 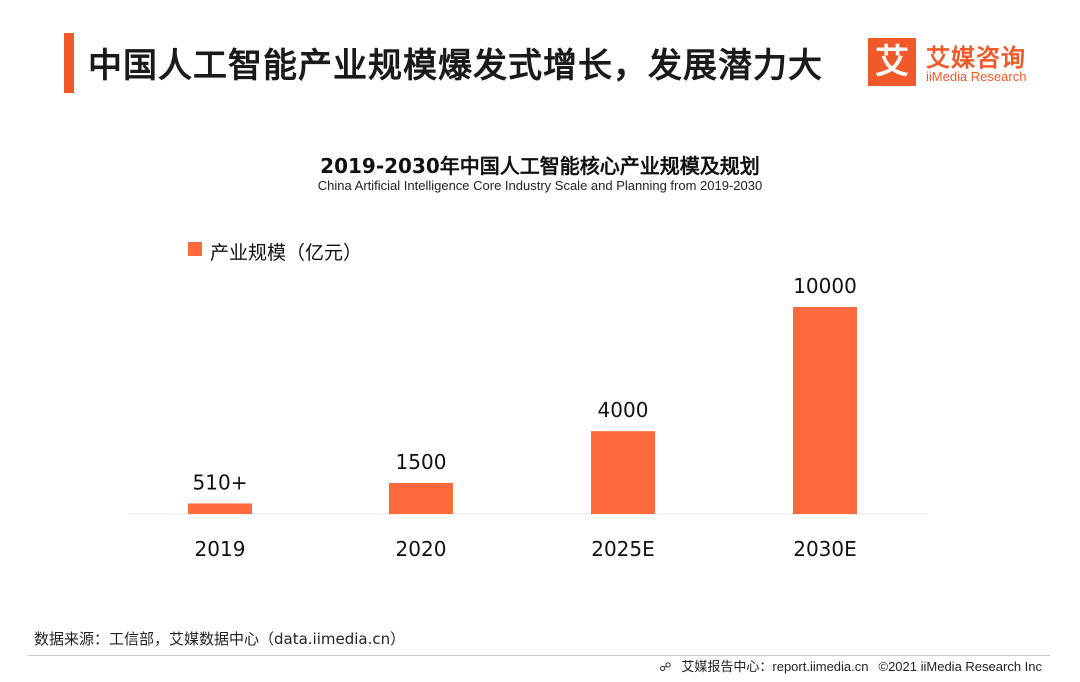 I want to click on brand-logo: 艾 艾媒咨询 iiMedia Research, so click(x=953, y=63).